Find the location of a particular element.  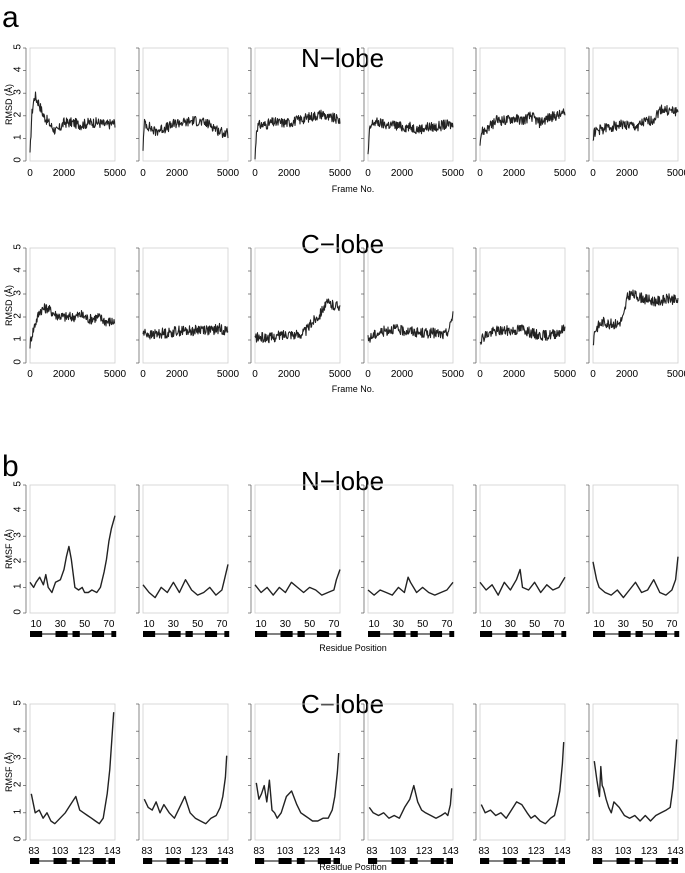

subplot: 0 1 2 3 4 5 0 2000 5000 RMSD (Å) is located at coordinates (65, 111).